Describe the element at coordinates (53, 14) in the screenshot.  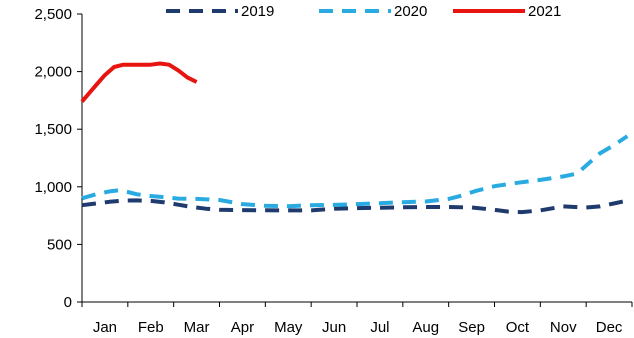
I see `y-tick-label: 2,500` at that location.